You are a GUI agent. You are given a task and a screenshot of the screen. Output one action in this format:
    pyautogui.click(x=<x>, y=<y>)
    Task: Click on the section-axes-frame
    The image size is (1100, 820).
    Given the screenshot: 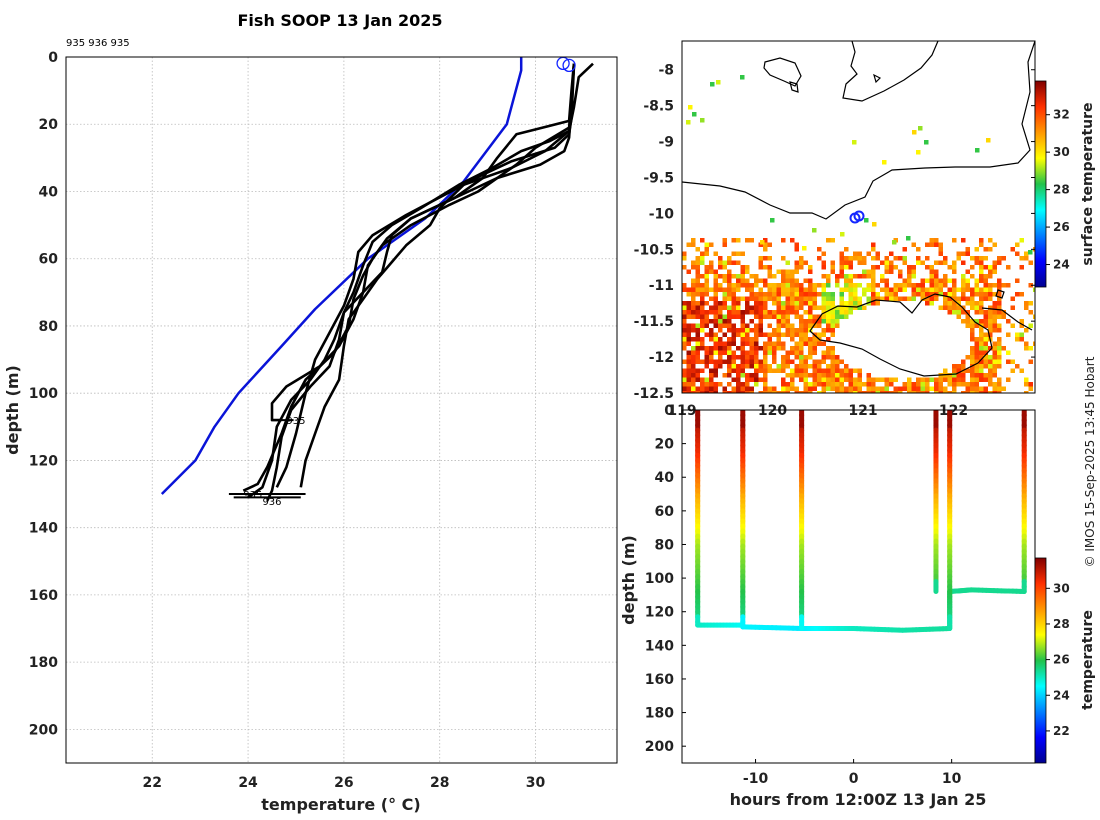 What is the action you would take?
    pyautogui.click(x=858, y=586)
    